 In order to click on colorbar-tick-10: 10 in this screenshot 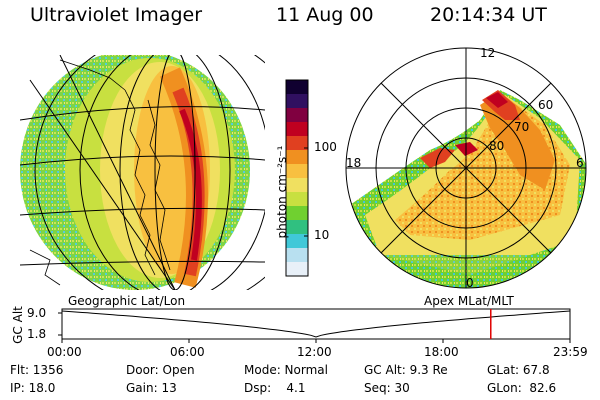, I will do `click(322, 235)`.